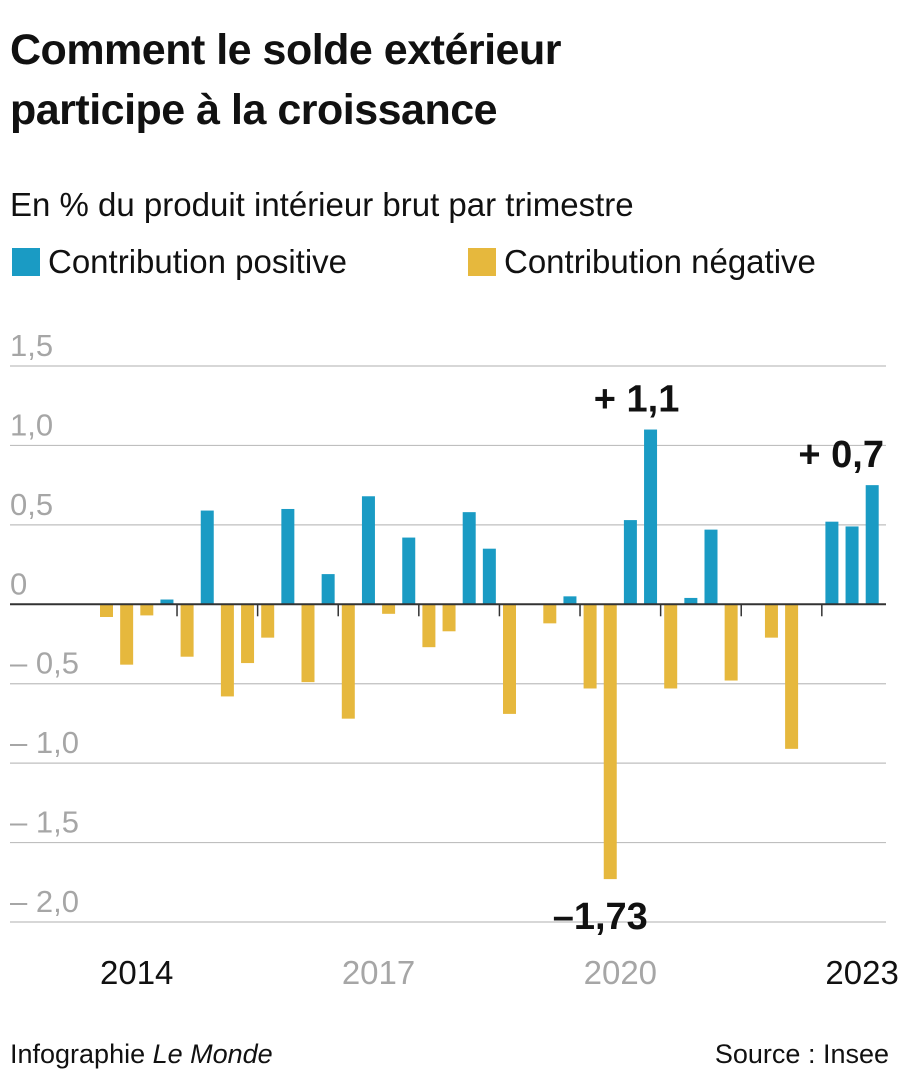 The image size is (901, 1081). What do you see at coordinates (44, 742) in the screenshot?
I see `y-tick-label: – 1,0` at bounding box center [44, 742].